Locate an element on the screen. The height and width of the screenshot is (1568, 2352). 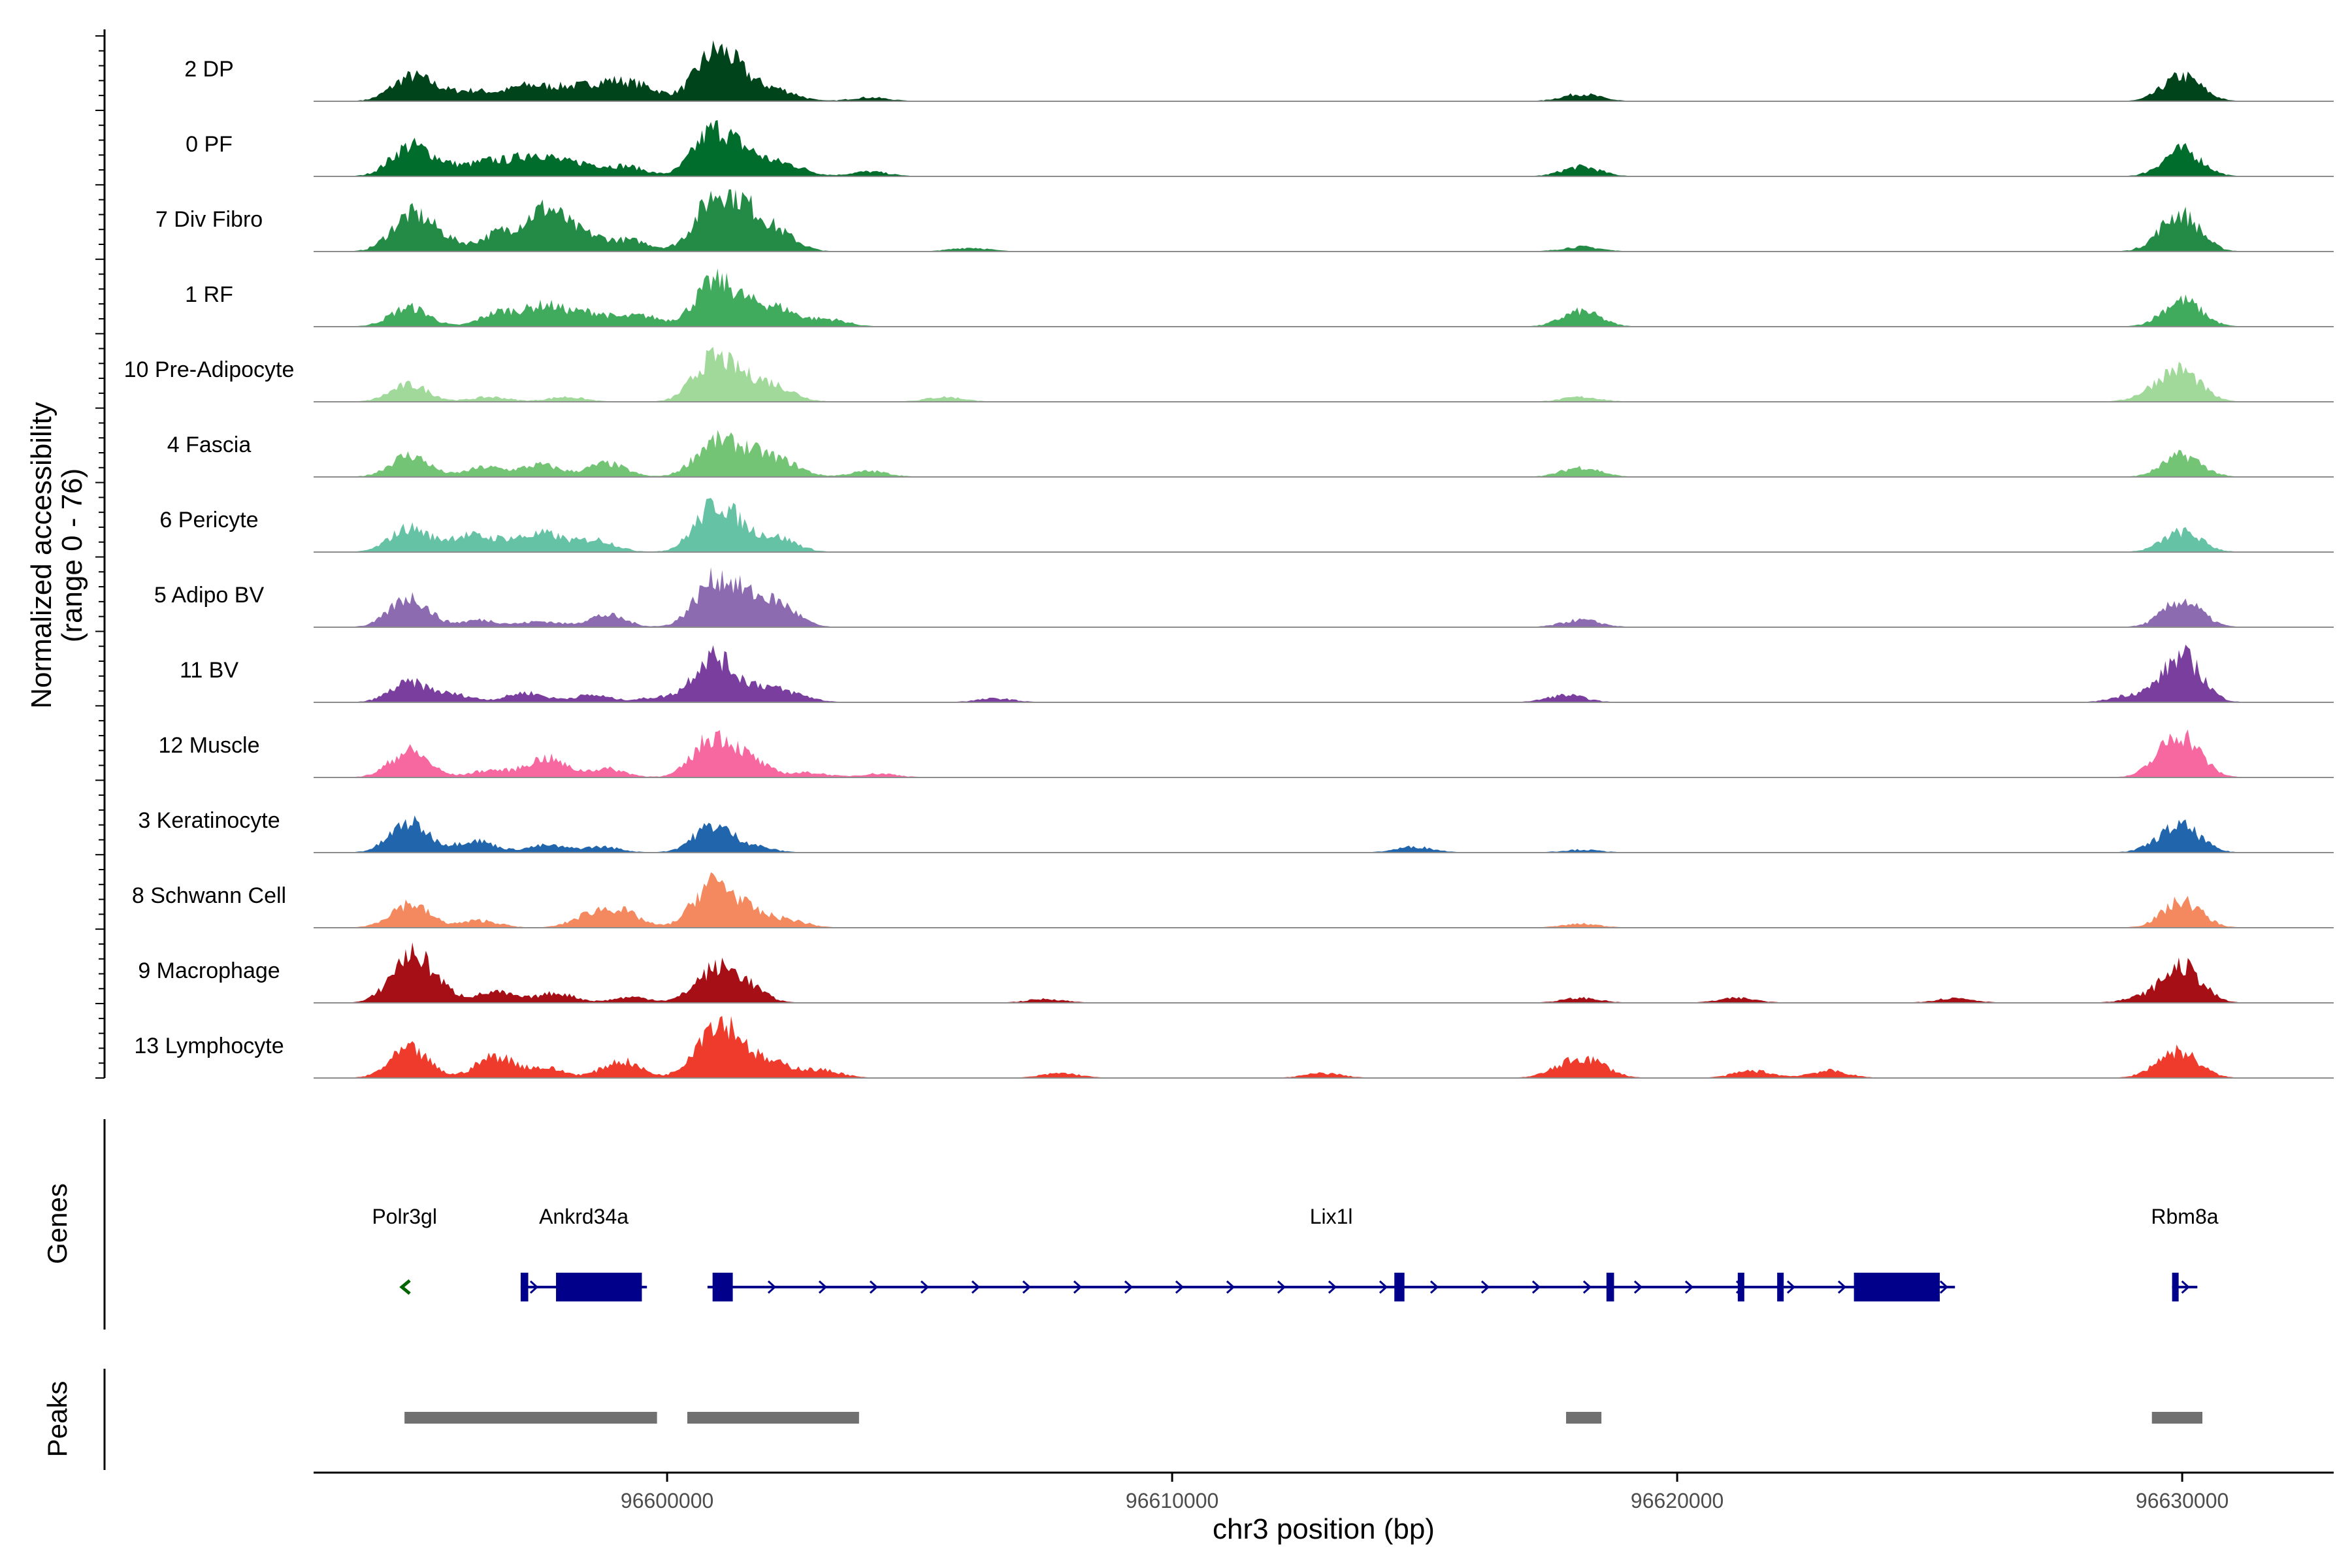
track-label-7: 5 Adipo BV is located at coordinates (209, 595).